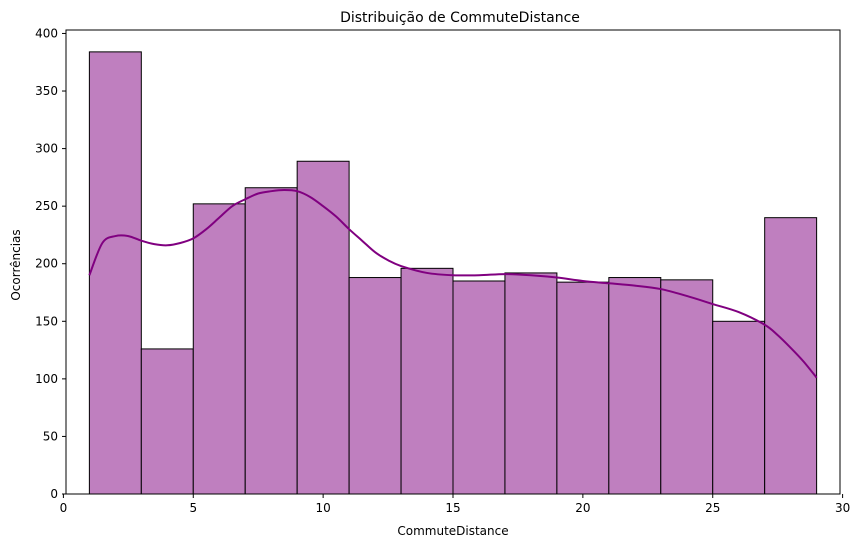 This screenshot has height=547, width=850. I want to click on y-tick-label: 0, so click(54, 494).